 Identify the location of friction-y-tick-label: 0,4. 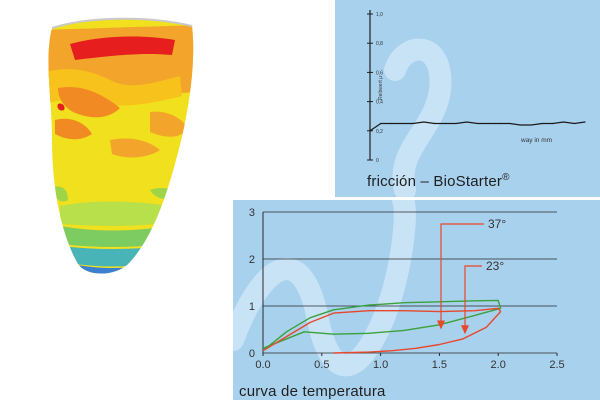
(379, 103).